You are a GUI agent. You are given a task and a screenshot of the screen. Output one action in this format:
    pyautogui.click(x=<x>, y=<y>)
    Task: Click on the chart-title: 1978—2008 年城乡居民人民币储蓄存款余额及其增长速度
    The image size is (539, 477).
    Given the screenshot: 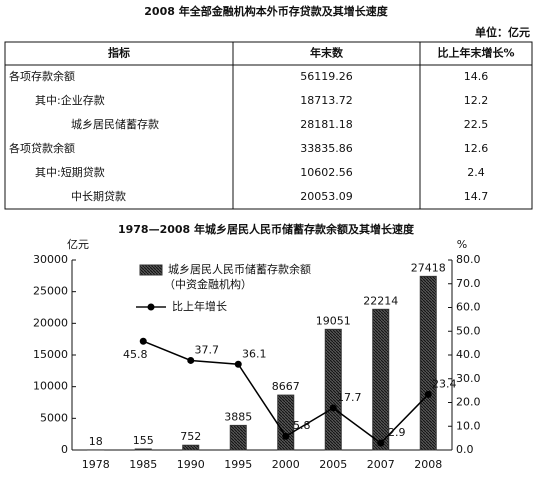 What is the action you would take?
    pyautogui.click(x=266, y=229)
    